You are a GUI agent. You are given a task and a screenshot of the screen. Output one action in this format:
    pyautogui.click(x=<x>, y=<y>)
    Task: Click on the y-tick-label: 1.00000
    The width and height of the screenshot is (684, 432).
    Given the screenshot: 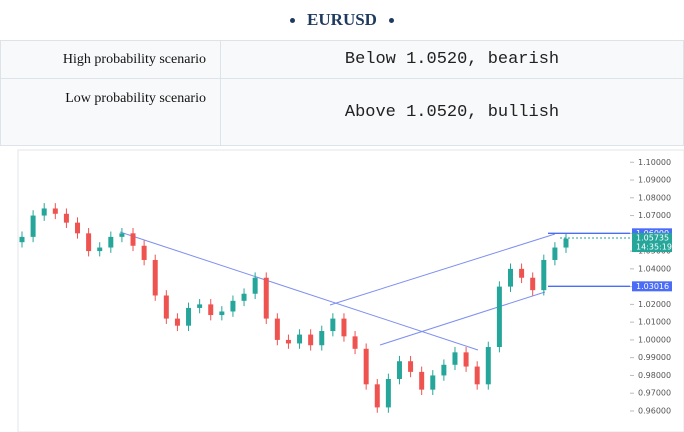 What is the action you would take?
    pyautogui.click(x=654, y=339)
    